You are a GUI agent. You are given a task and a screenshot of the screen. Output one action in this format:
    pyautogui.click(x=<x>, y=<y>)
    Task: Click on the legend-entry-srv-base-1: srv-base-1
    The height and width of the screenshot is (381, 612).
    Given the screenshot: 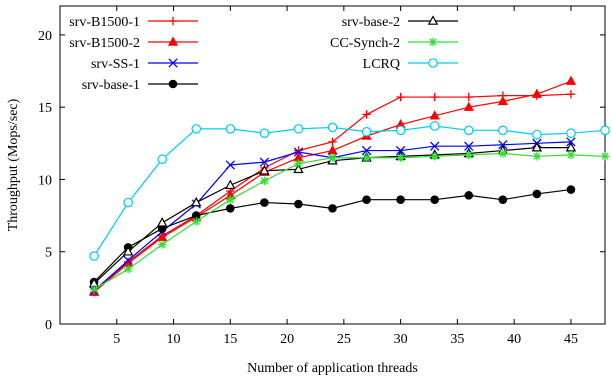 What is the action you would take?
    pyautogui.click(x=140, y=85)
    